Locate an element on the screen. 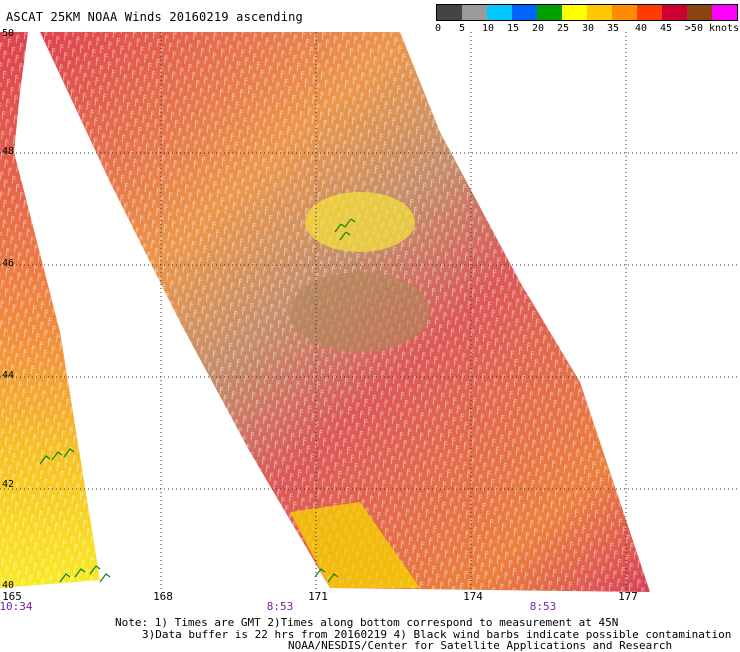 The height and width of the screenshot is (652, 740). legend-label-45: 45 is located at coordinates (666, 28).